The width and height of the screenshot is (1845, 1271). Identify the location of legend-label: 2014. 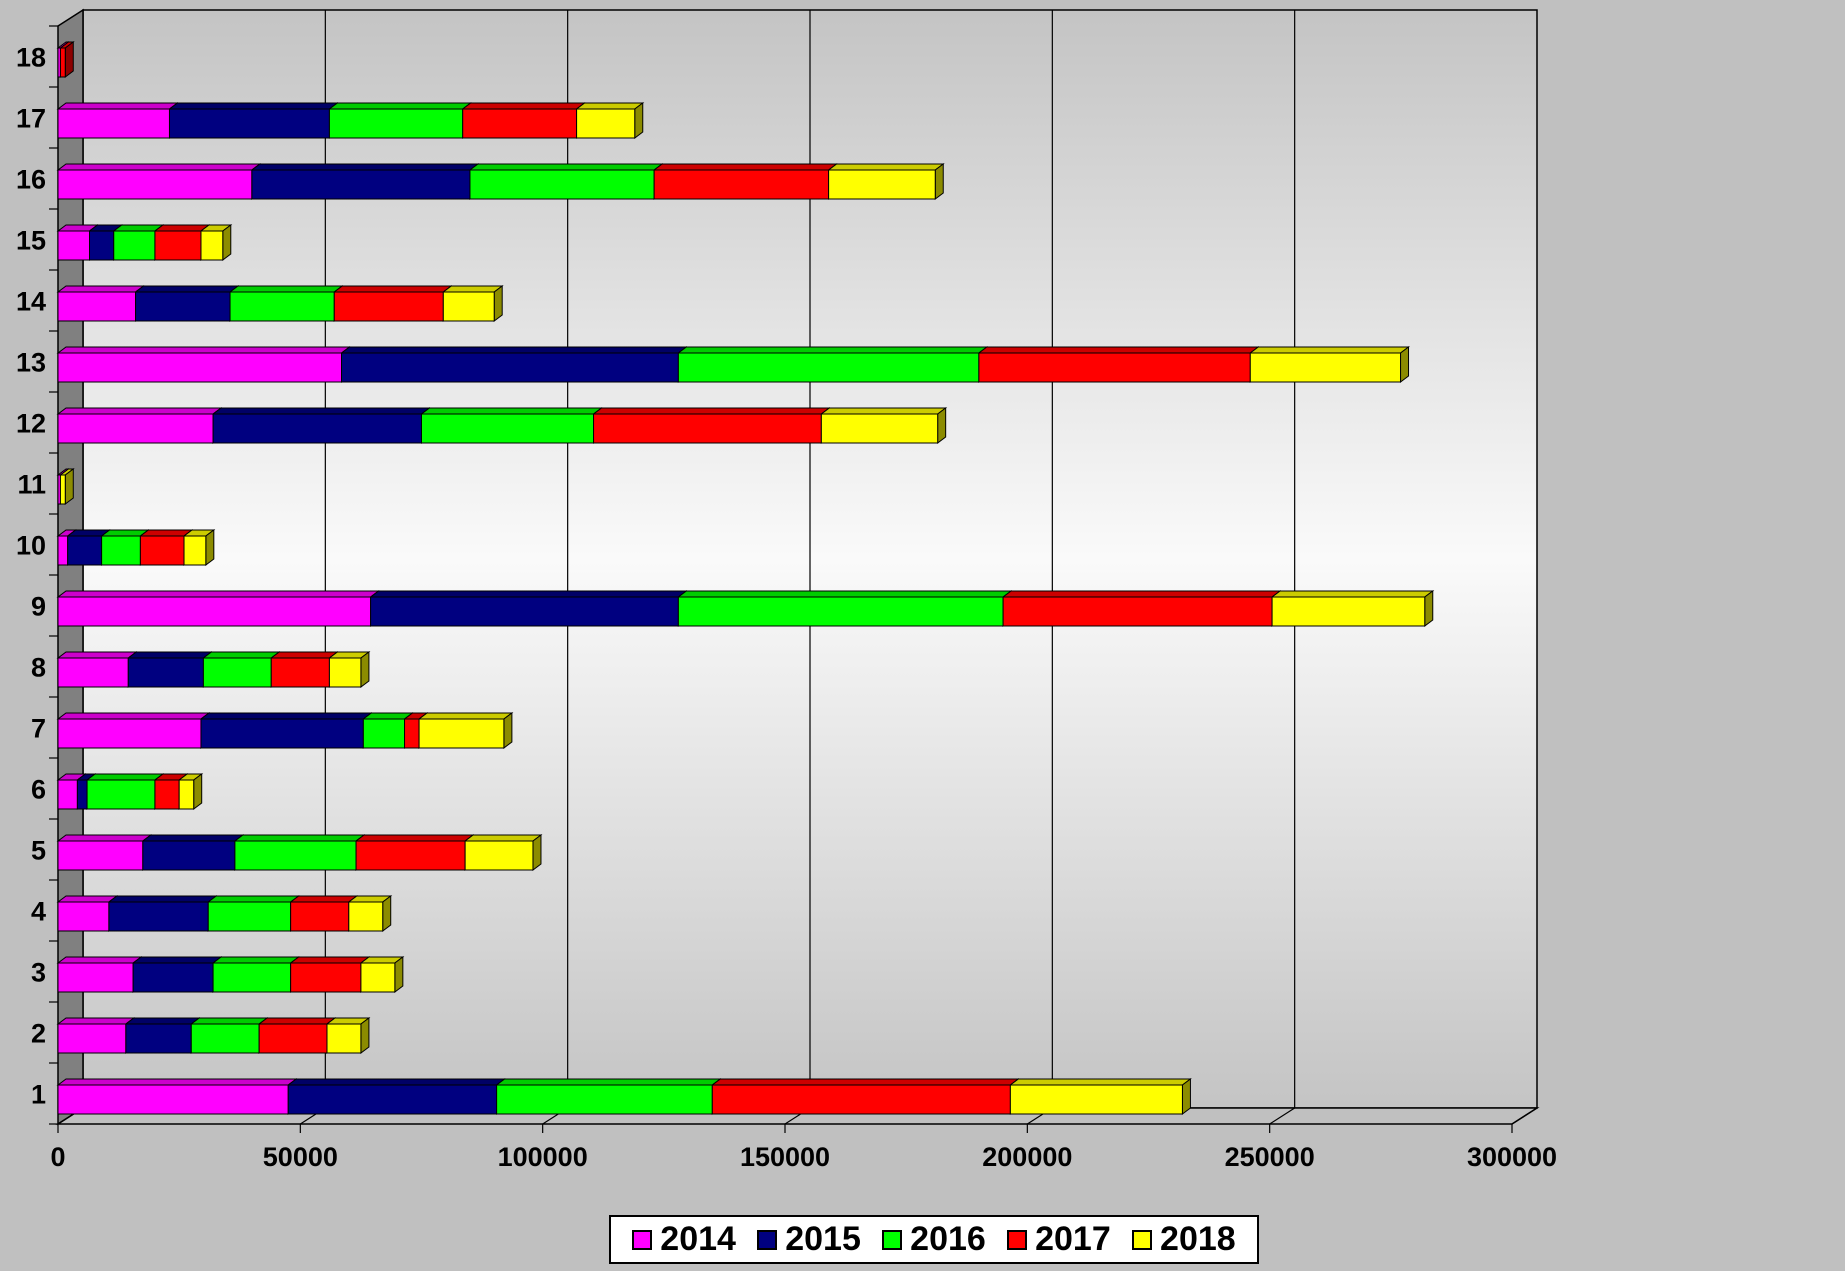
(698, 1239).